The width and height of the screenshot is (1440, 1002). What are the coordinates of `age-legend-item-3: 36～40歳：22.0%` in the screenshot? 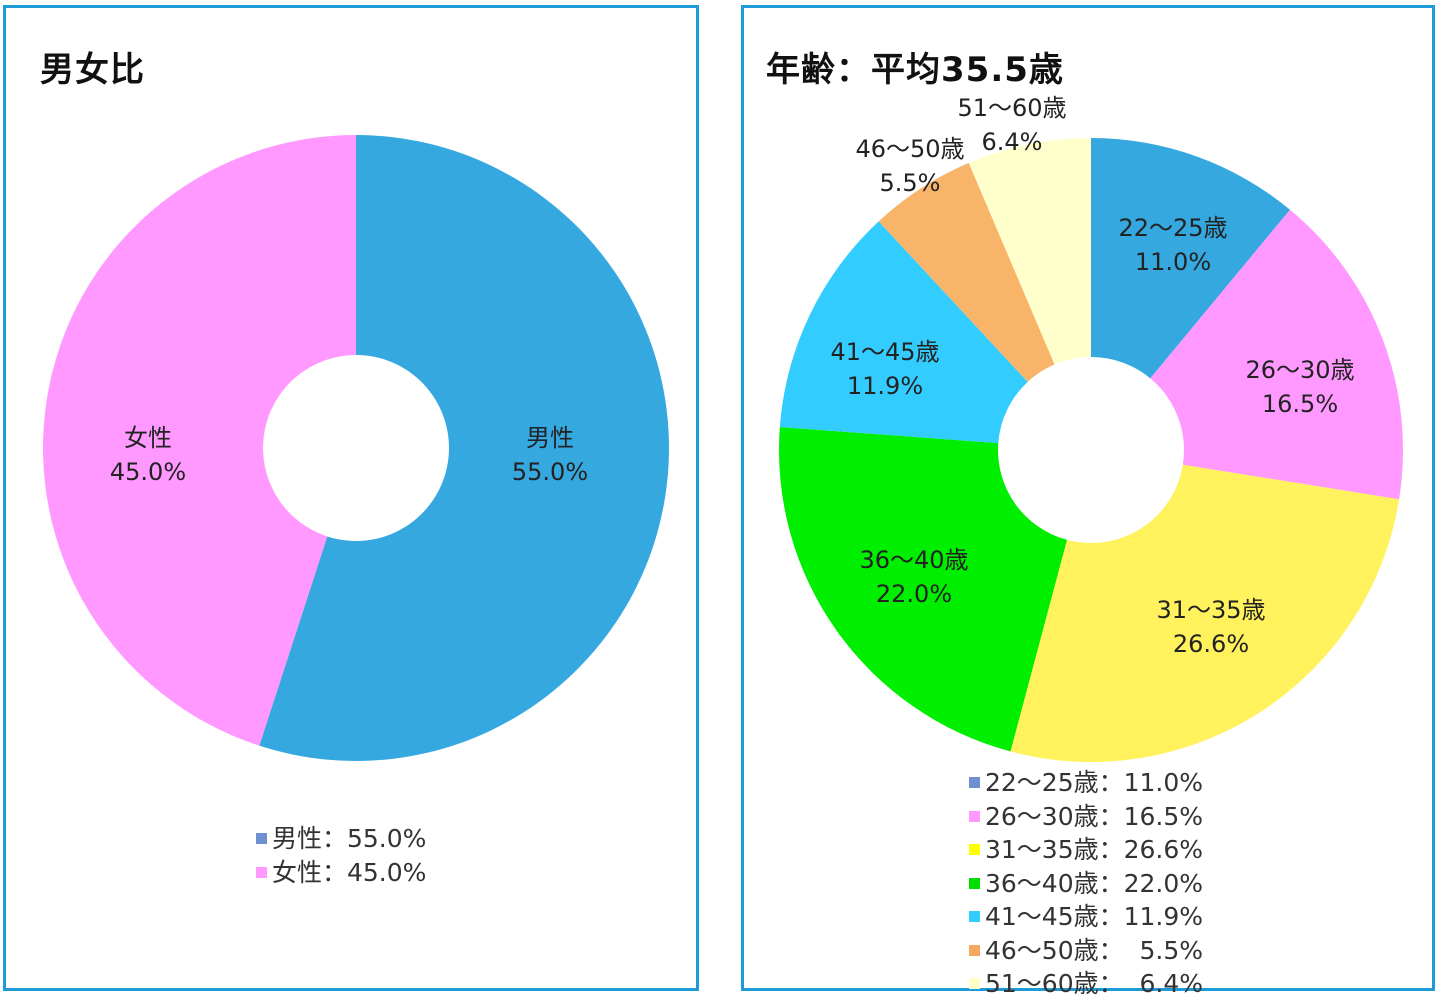 It's located at (1086, 884).